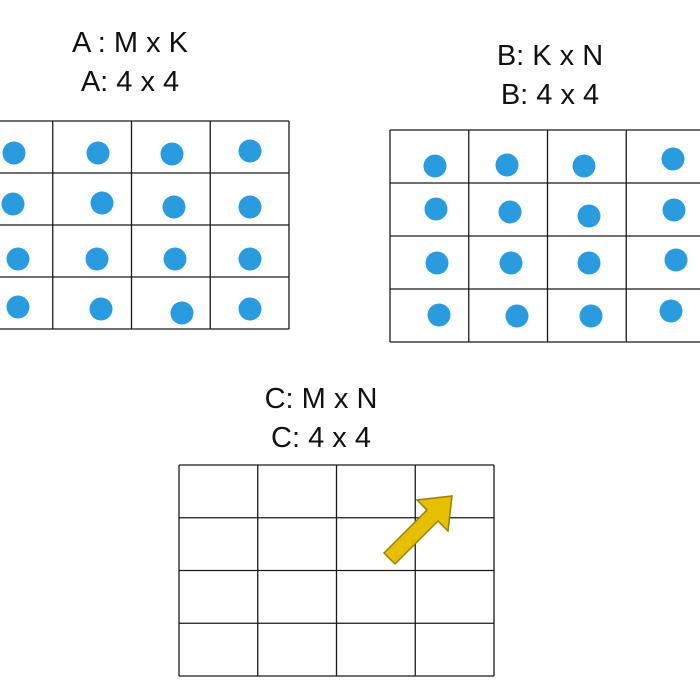 This screenshot has width=700, height=700. I want to click on arrow-shape, so click(417, 530).